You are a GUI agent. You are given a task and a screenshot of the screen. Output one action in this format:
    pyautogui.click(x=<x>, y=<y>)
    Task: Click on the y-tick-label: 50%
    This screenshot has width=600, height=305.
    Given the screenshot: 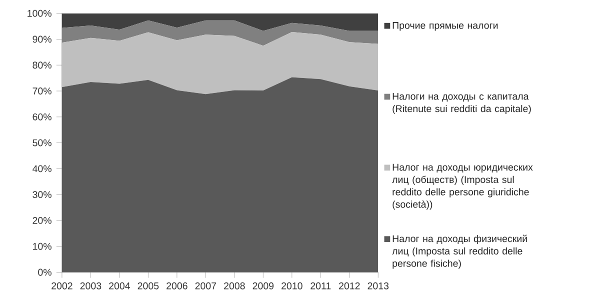 What is the action you would take?
    pyautogui.click(x=42, y=142)
    